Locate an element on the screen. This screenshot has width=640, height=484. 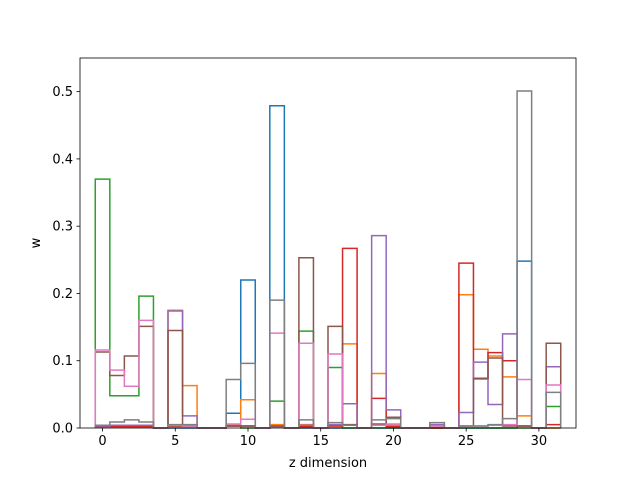
x-tick-label: 5 is located at coordinates (175, 441).